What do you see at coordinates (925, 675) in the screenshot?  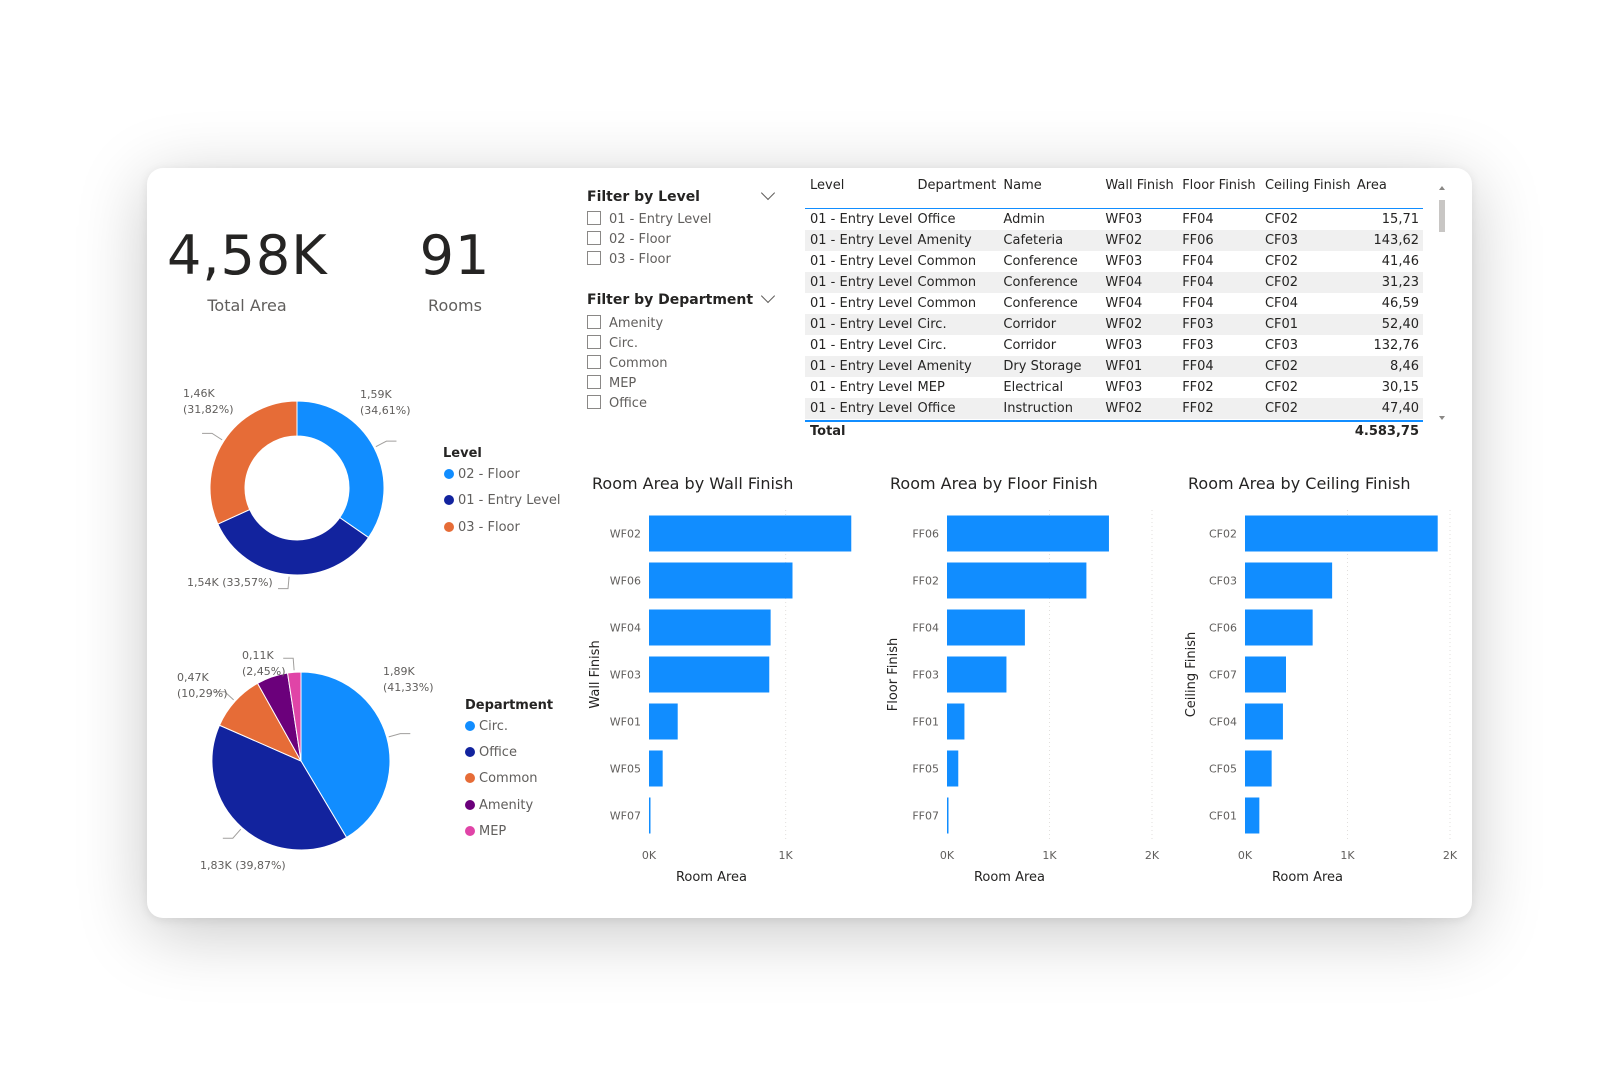 I see `y-tick-label: FF03` at bounding box center [925, 675].